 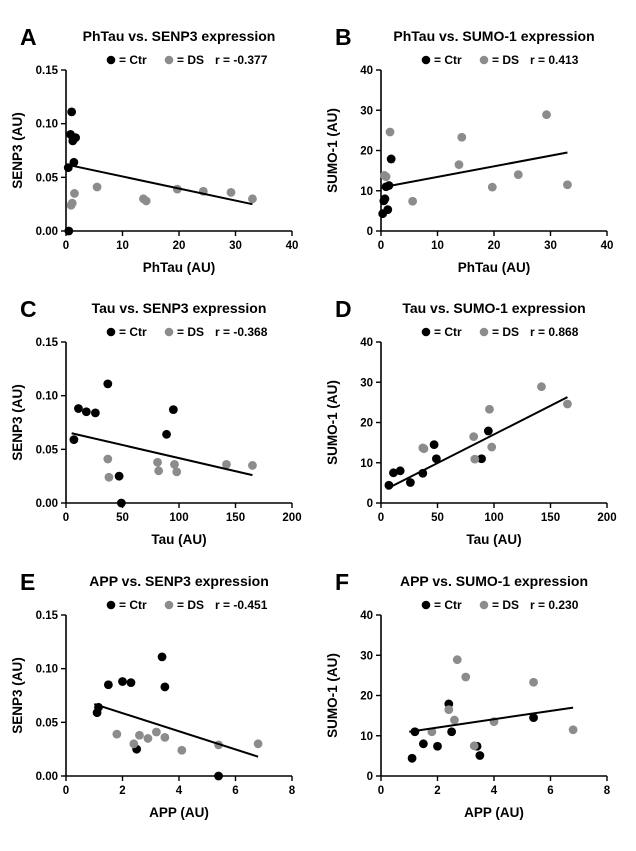 I want to click on x-tick-label: 2, so click(x=437, y=791).